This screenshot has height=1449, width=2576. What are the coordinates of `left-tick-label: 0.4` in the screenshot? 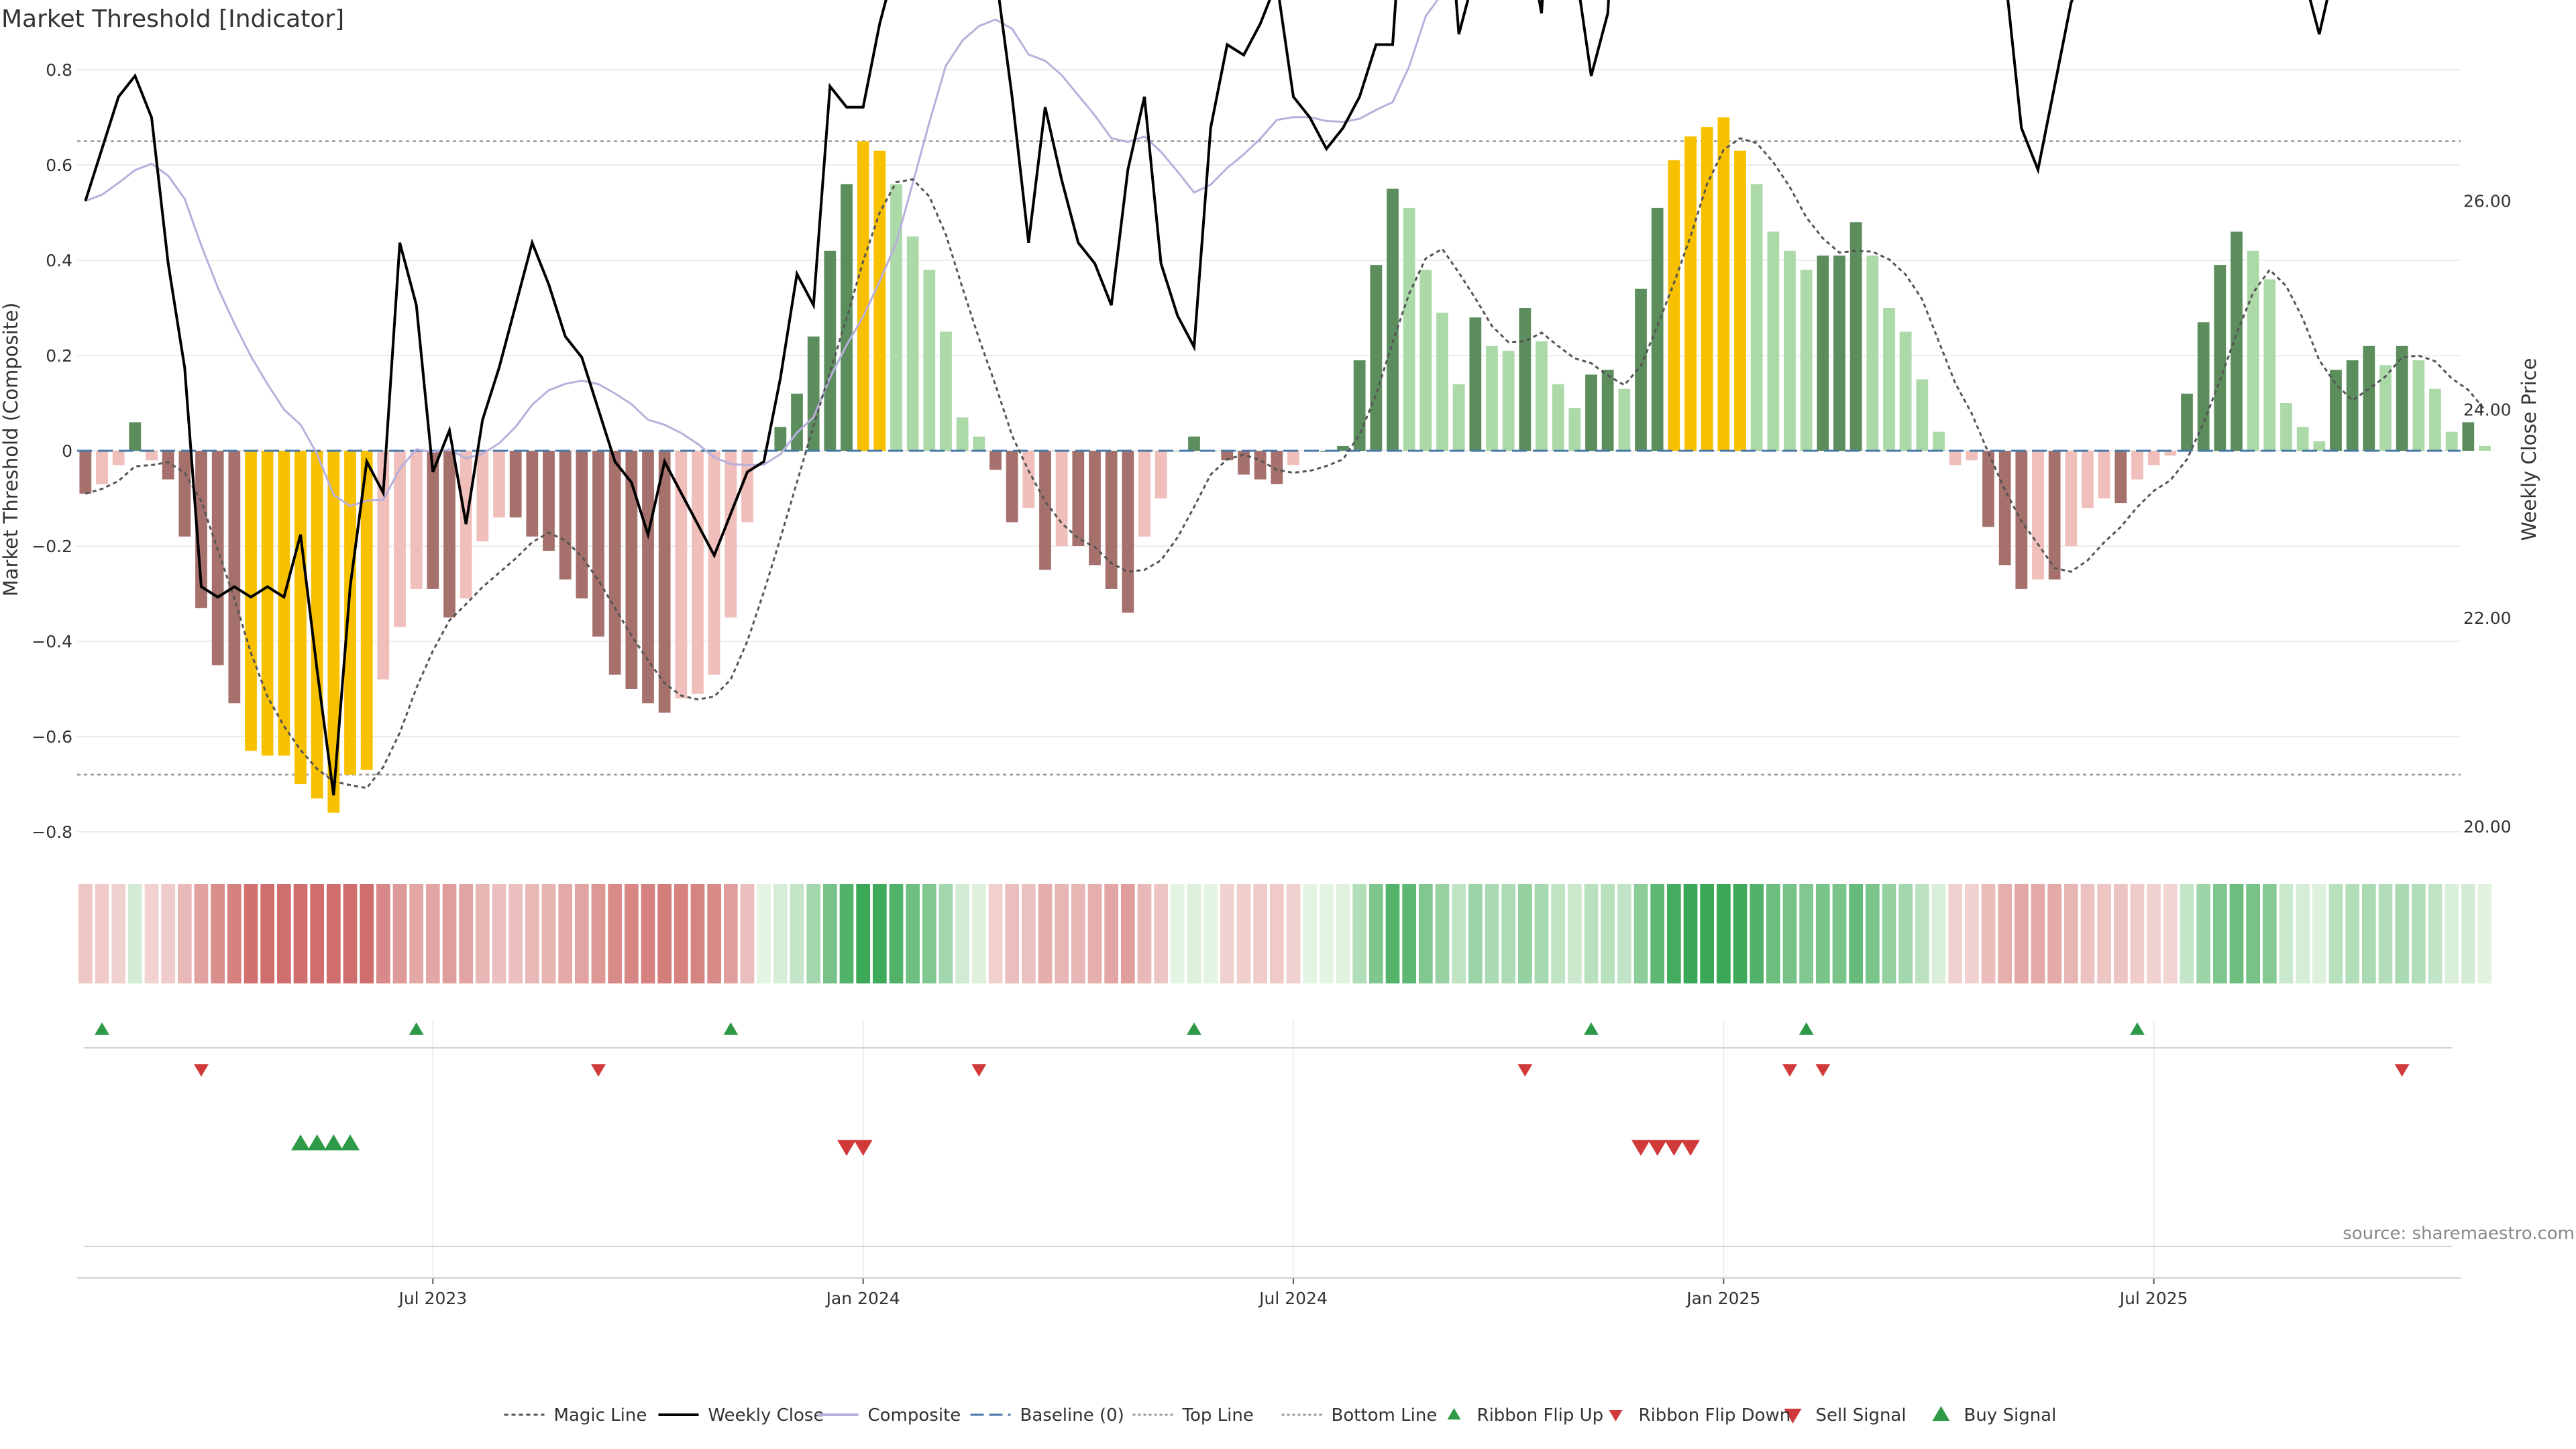 It's located at (59, 260).